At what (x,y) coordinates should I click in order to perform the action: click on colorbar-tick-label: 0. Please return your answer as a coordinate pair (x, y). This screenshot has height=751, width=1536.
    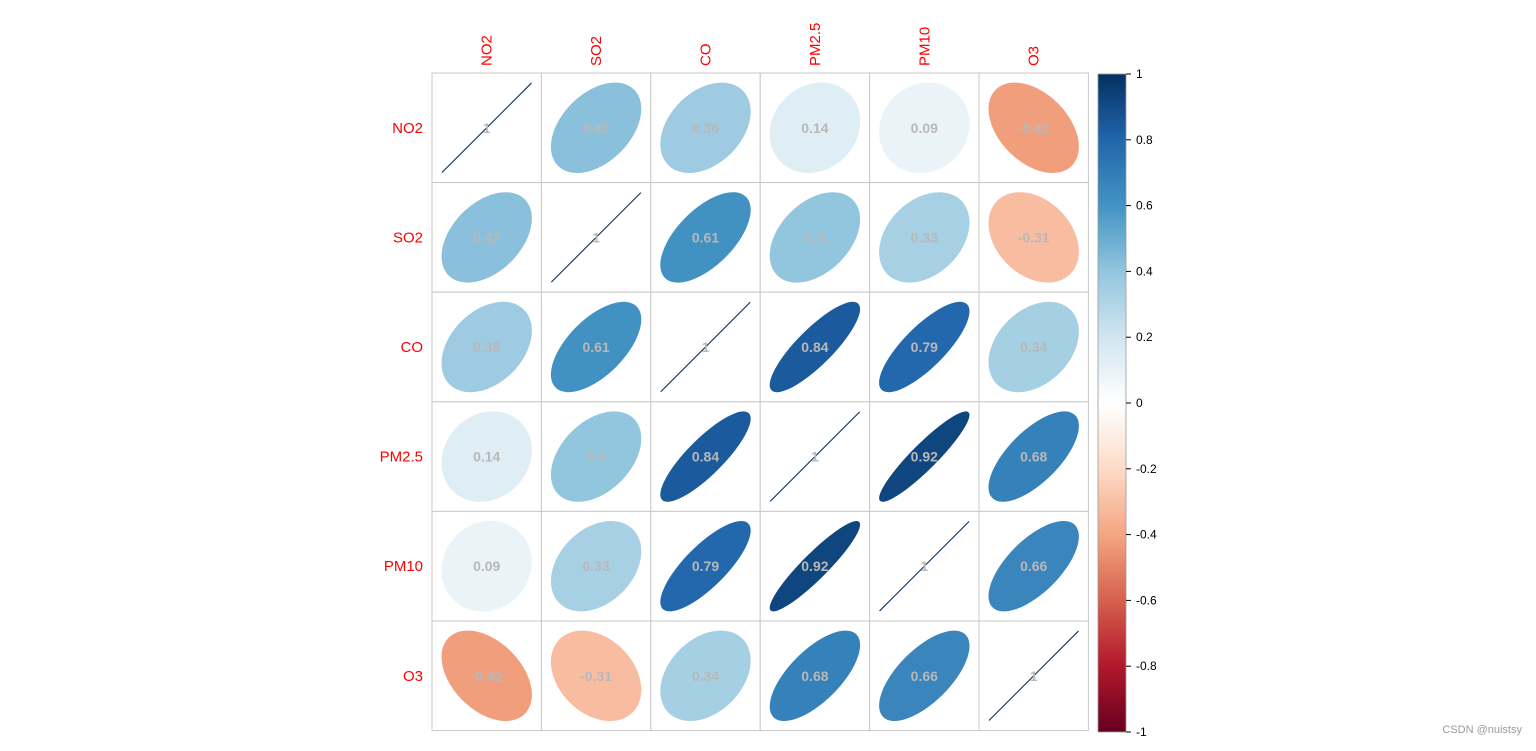
    Looking at the image, I should click on (1139, 403).